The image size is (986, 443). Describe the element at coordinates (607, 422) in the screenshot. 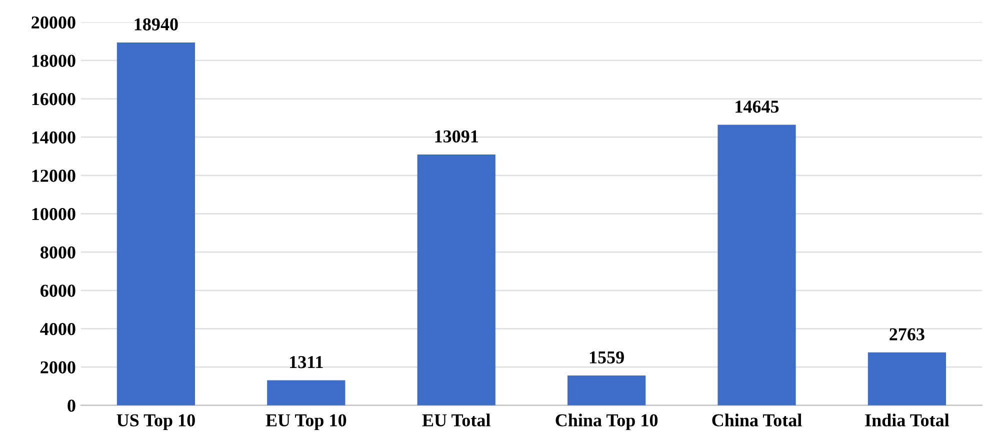

I see `x-tick-label: China Top 10` at that location.